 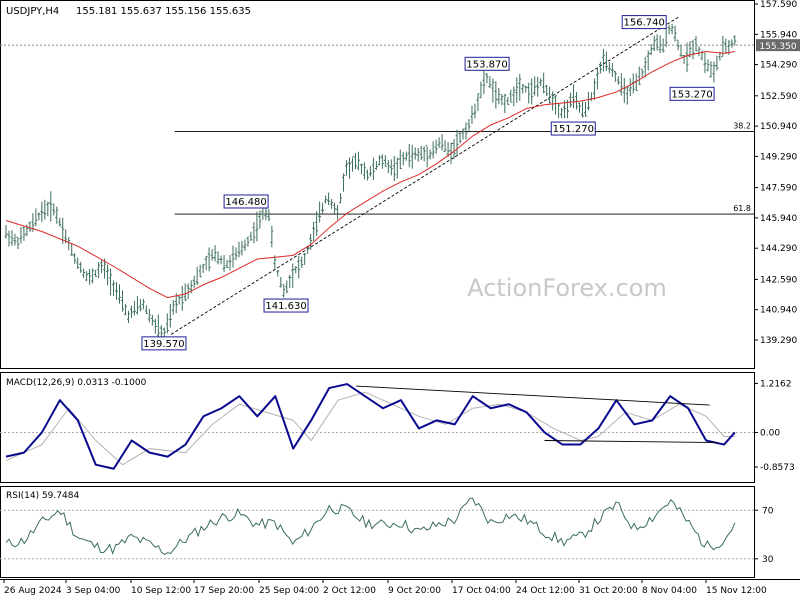 What do you see at coordinates (161, 591) in the screenshot?
I see `x-tick-label: 10 Sep 12:00` at bounding box center [161, 591].